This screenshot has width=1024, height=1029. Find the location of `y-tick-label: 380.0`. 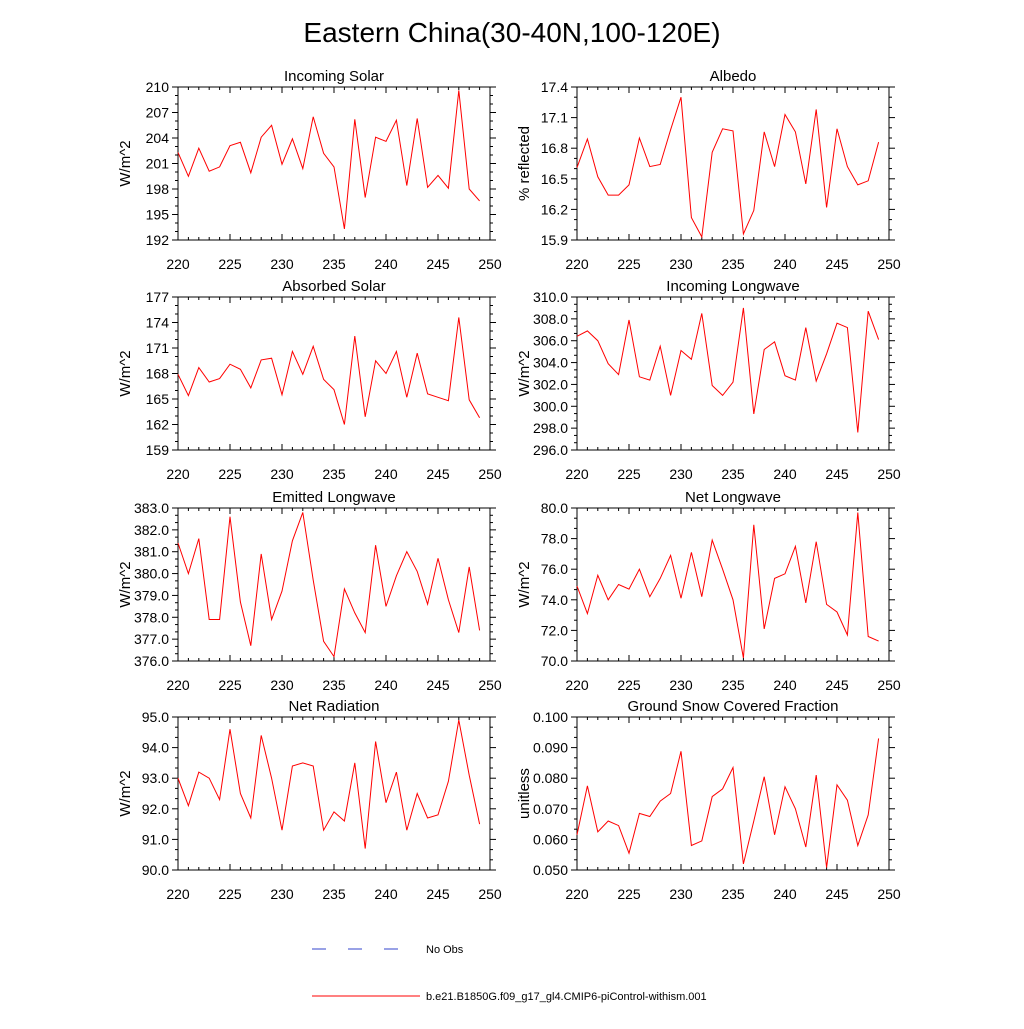

y-tick-label: 380.0 is located at coordinates (151, 574).